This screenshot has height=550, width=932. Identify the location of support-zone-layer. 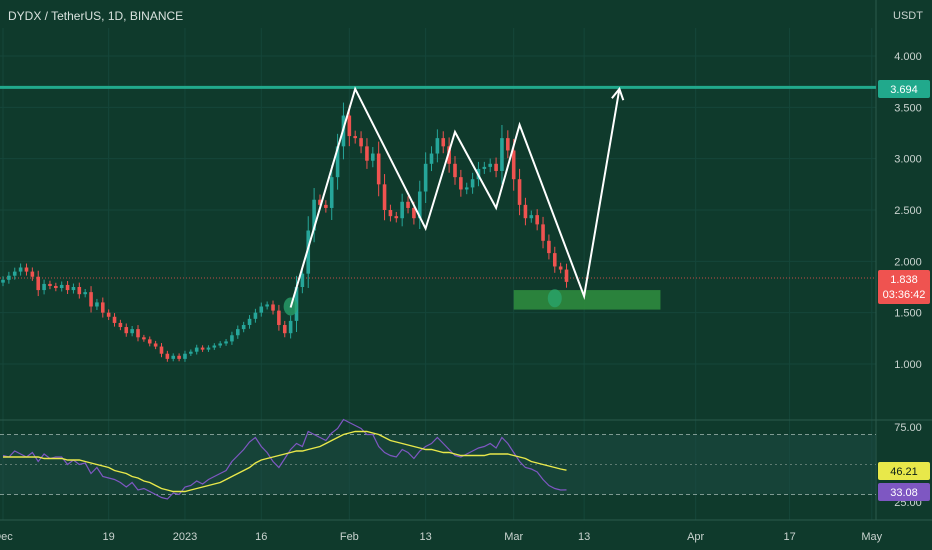
(587, 300).